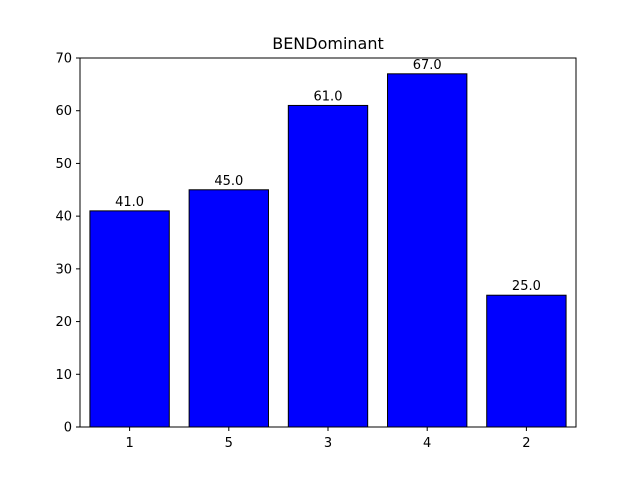 The image size is (640, 480). Describe the element at coordinates (63, 322) in the screenshot. I see `y-tick-label: 20` at that location.